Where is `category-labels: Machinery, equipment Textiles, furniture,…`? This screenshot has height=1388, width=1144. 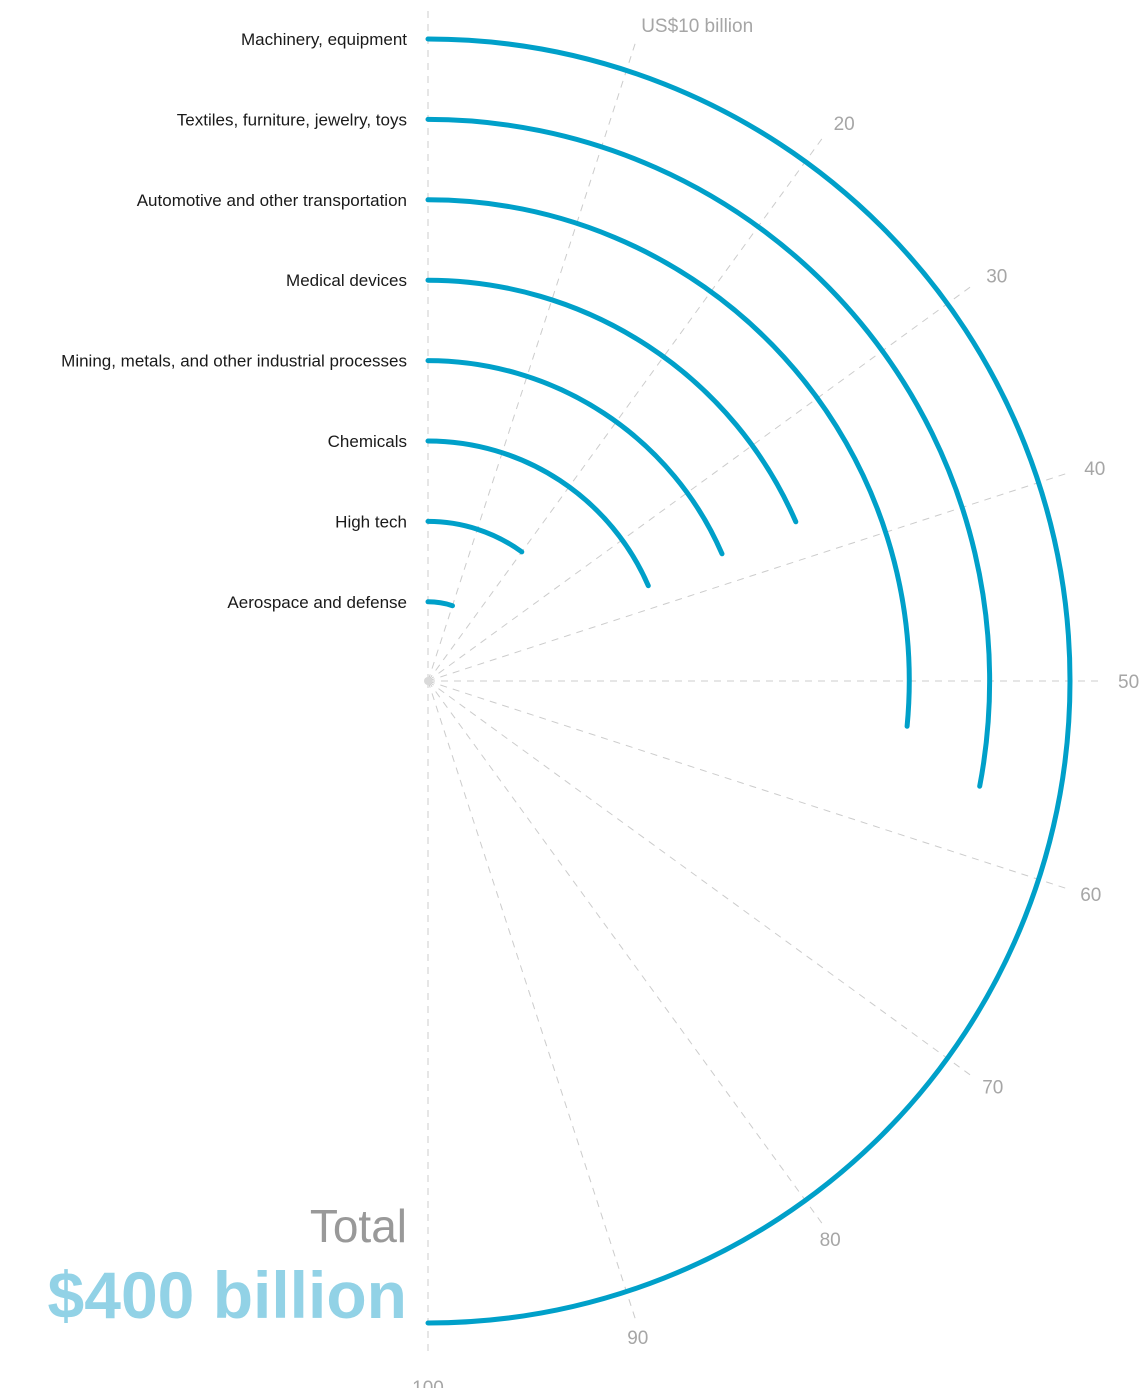
category-labels: Machinery, equipment Textiles, furniture,… is located at coordinates (234, 321).